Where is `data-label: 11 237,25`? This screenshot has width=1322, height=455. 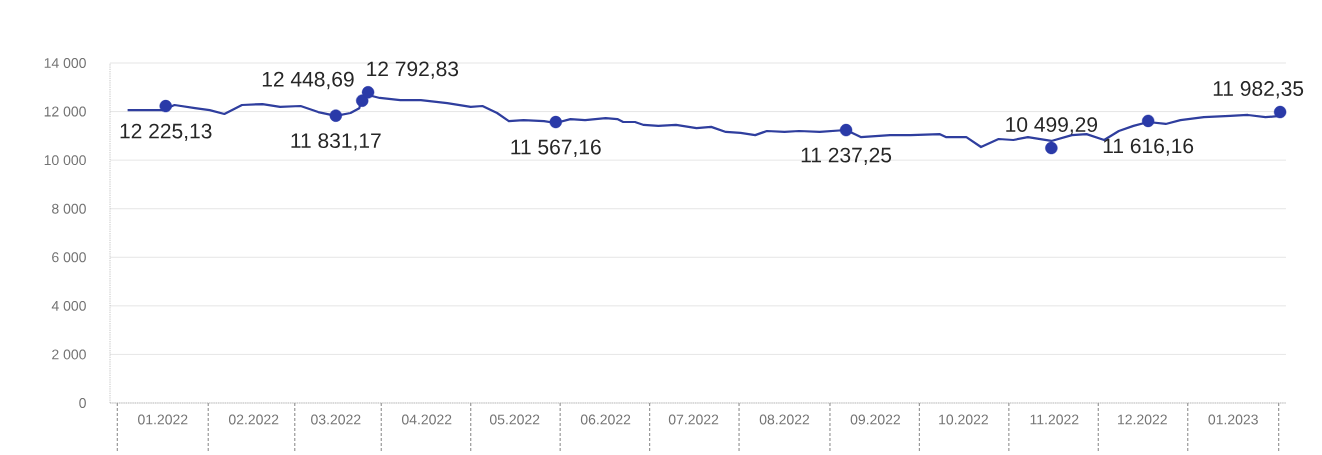 data-label: 11 237,25 is located at coordinates (846, 156).